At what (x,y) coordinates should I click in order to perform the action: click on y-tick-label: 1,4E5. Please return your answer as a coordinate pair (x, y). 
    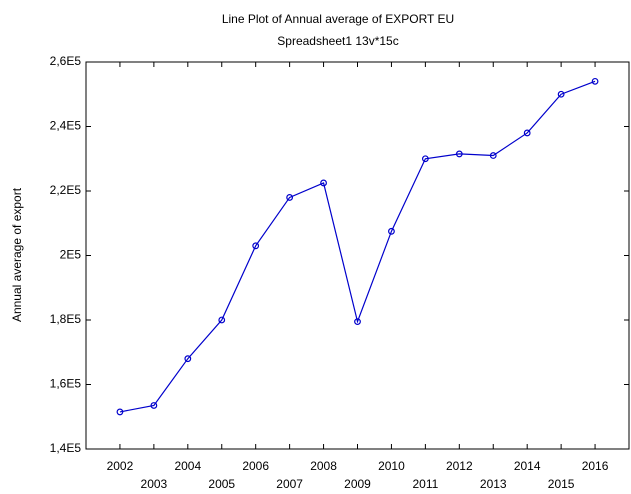
    Looking at the image, I should click on (66, 448).